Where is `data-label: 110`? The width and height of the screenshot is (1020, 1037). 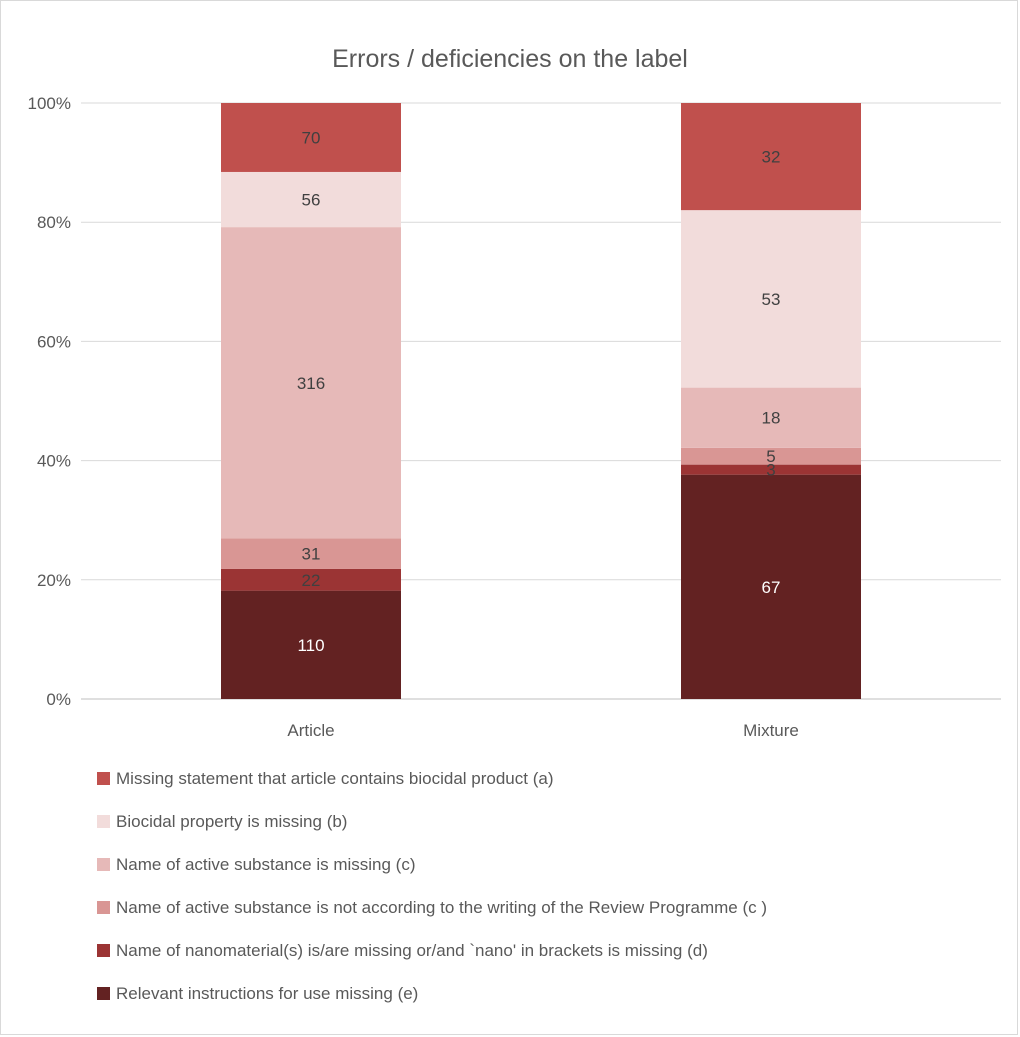 data-label: 110 is located at coordinates (310, 645).